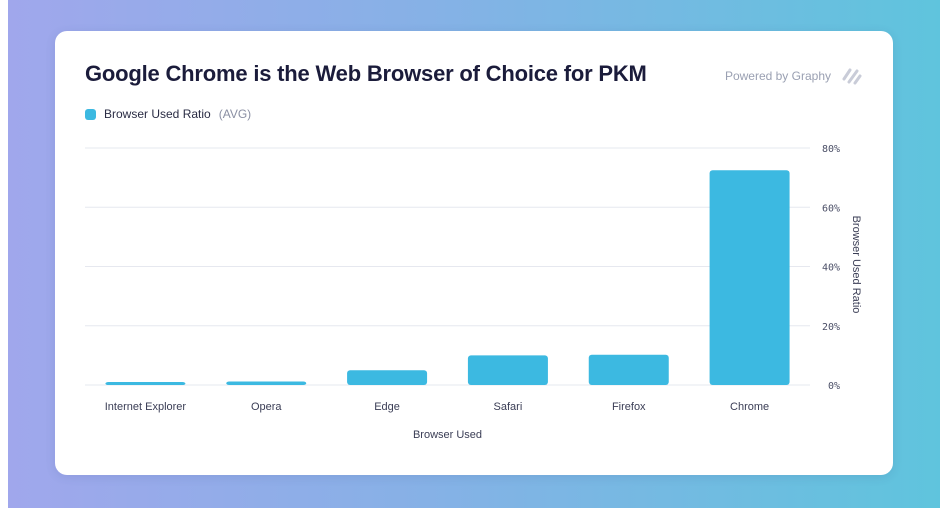 This screenshot has width=948, height=523. Describe the element at coordinates (831, 268) in the screenshot. I see `y-tick-label: 40%` at that location.